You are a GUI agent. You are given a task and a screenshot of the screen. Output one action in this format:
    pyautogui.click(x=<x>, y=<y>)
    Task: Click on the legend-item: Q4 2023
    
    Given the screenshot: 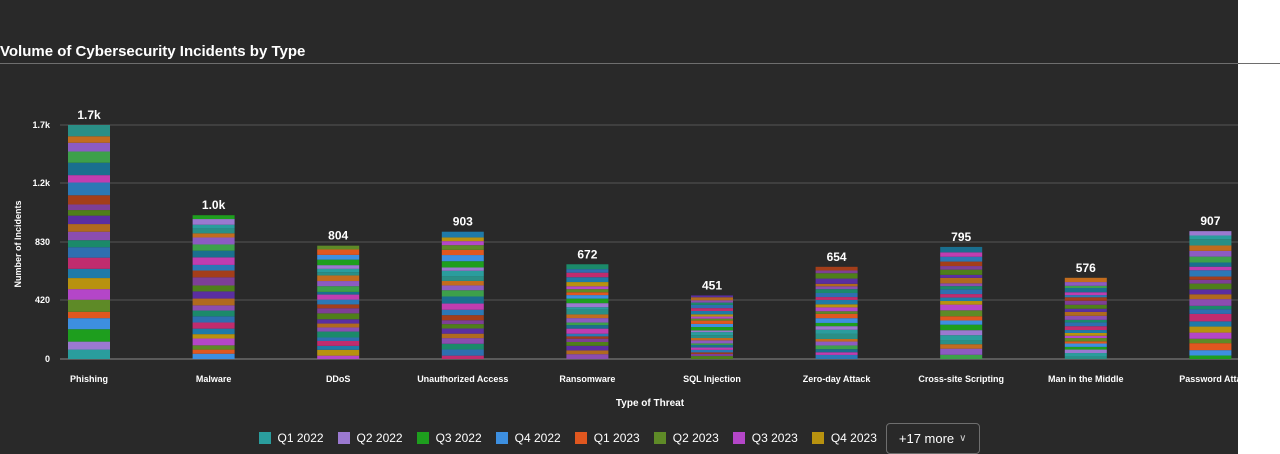 What is the action you would take?
    pyautogui.click(x=844, y=438)
    